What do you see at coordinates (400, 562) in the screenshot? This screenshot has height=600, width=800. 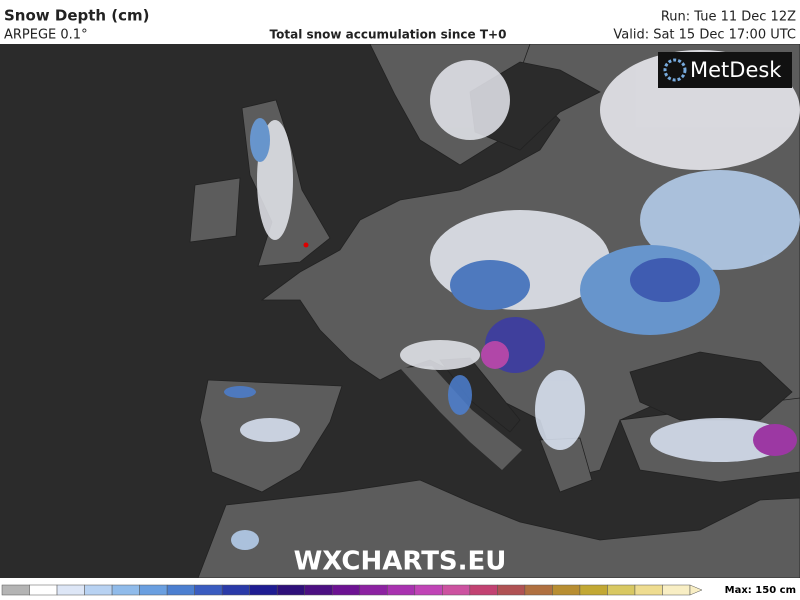 I see `watermark: WXCHARTS.EU` at bounding box center [400, 562].